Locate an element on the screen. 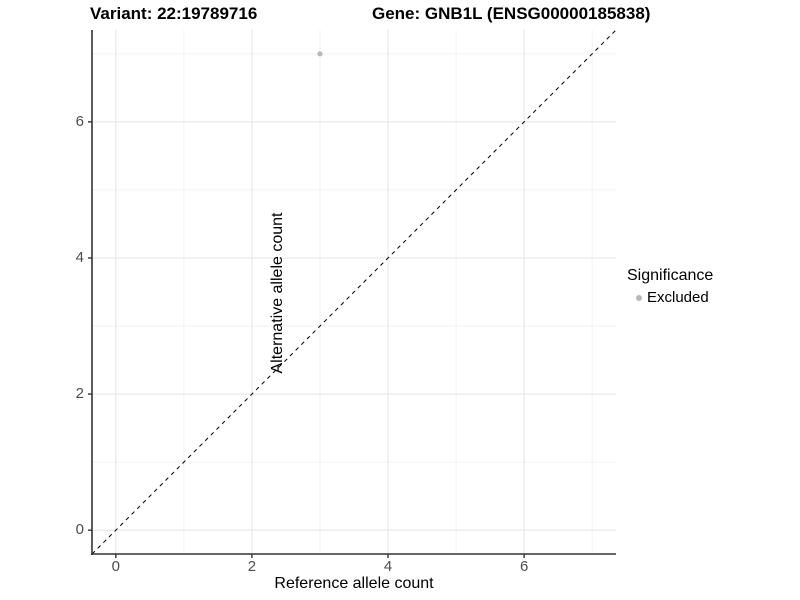  y-tick-label: 2 is located at coordinates (79, 394).